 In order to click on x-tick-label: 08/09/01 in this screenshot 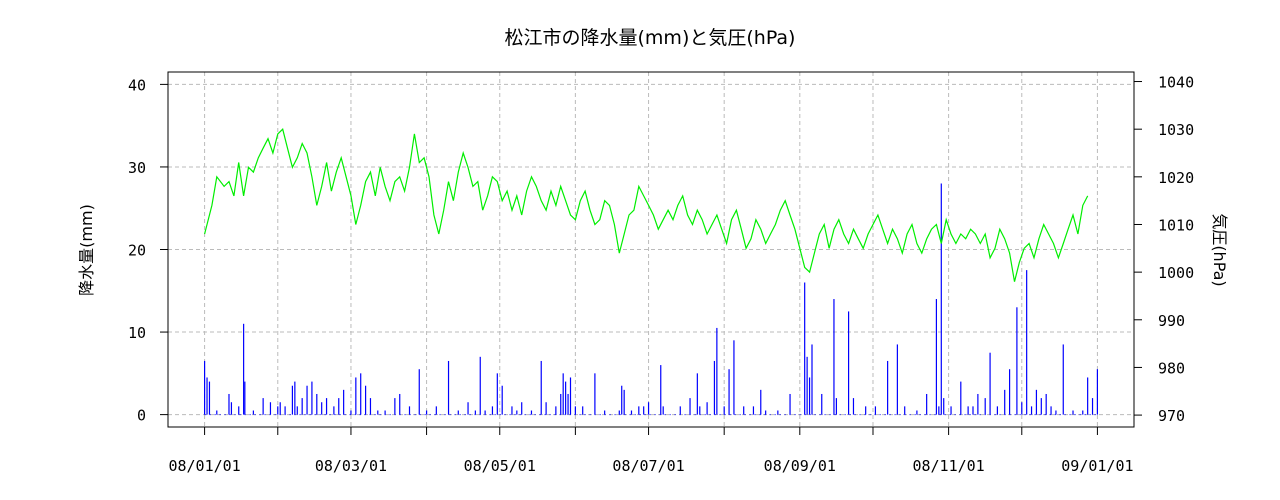, I will do `click(800, 466)`.